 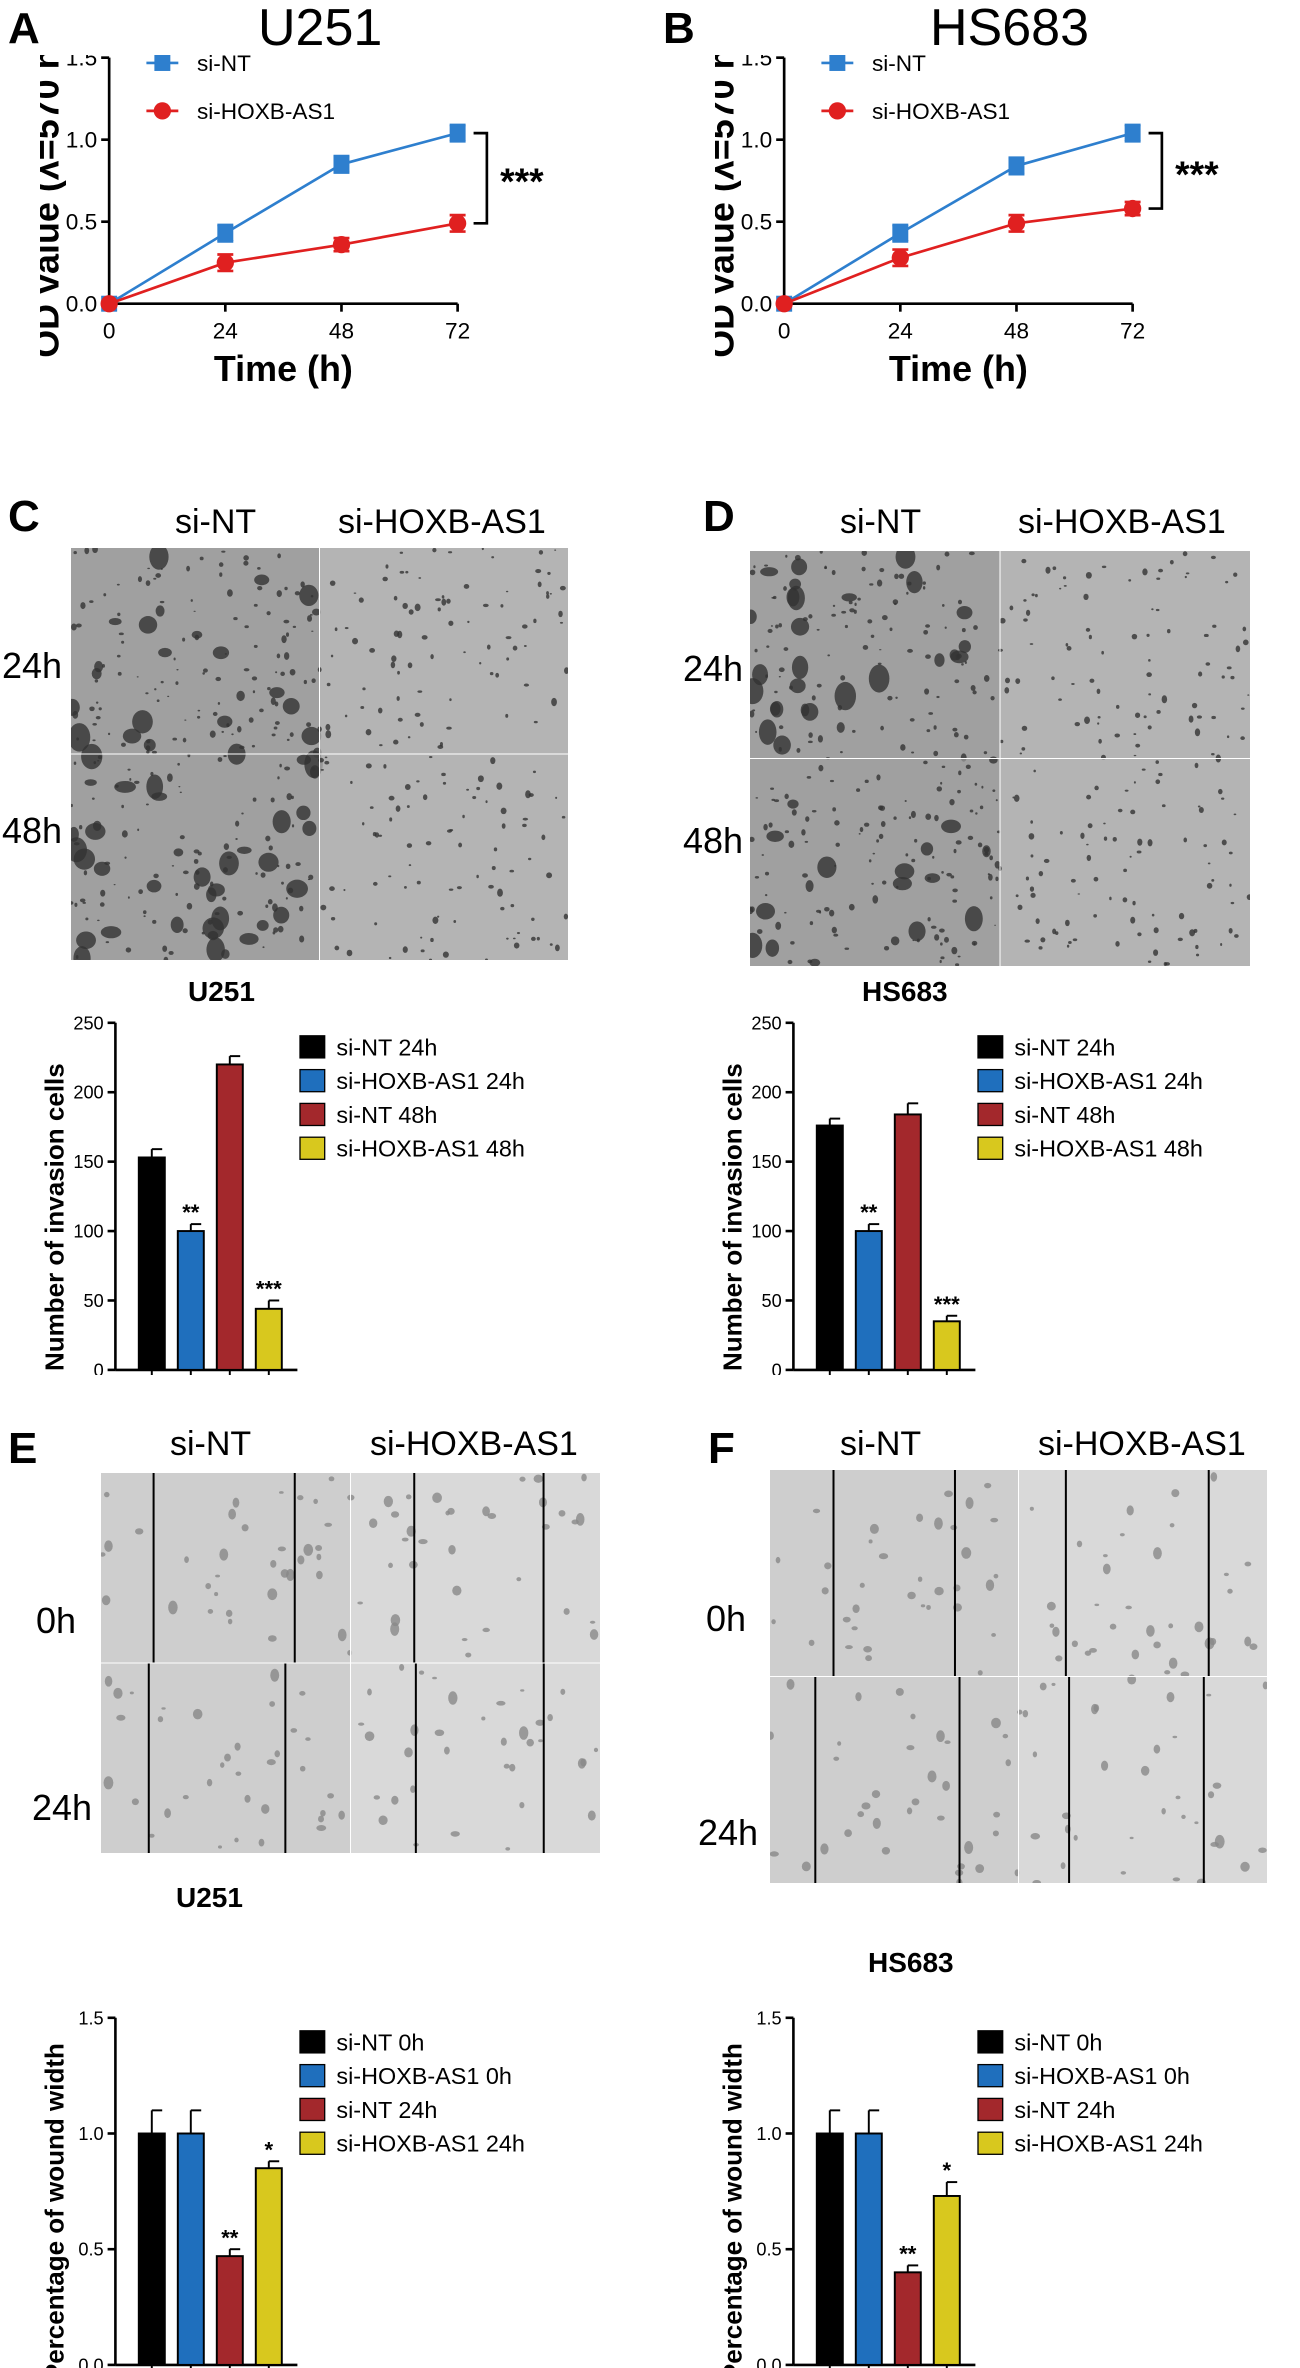 I want to click on y-axis-title: Percentage of wound width, so click(x=732, y=2205).